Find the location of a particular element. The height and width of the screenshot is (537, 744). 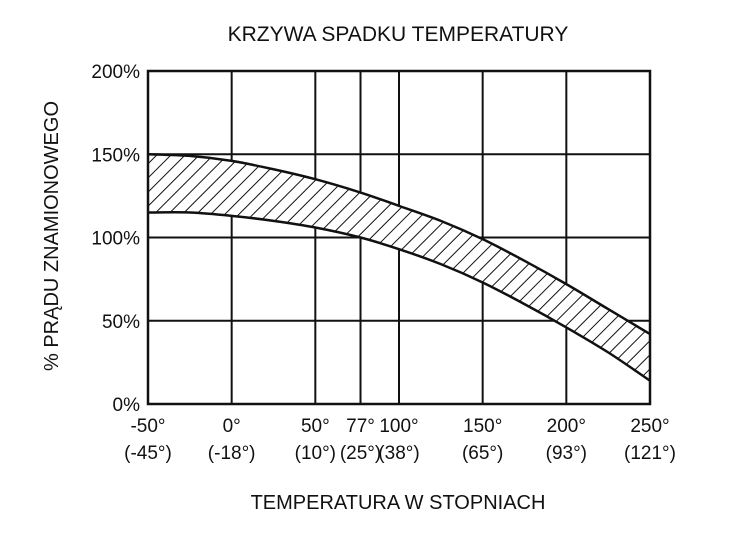

y-tick-label: 200% is located at coordinates (115, 72).